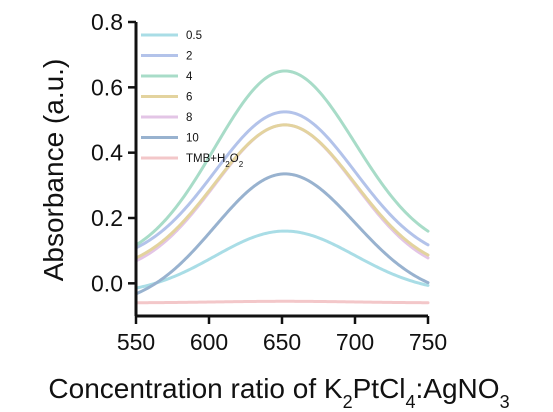 This screenshot has width=553, height=412. I want to click on y-ticks: 0.0 0.2 0.4 0.6 0.8, so click(113, 152).